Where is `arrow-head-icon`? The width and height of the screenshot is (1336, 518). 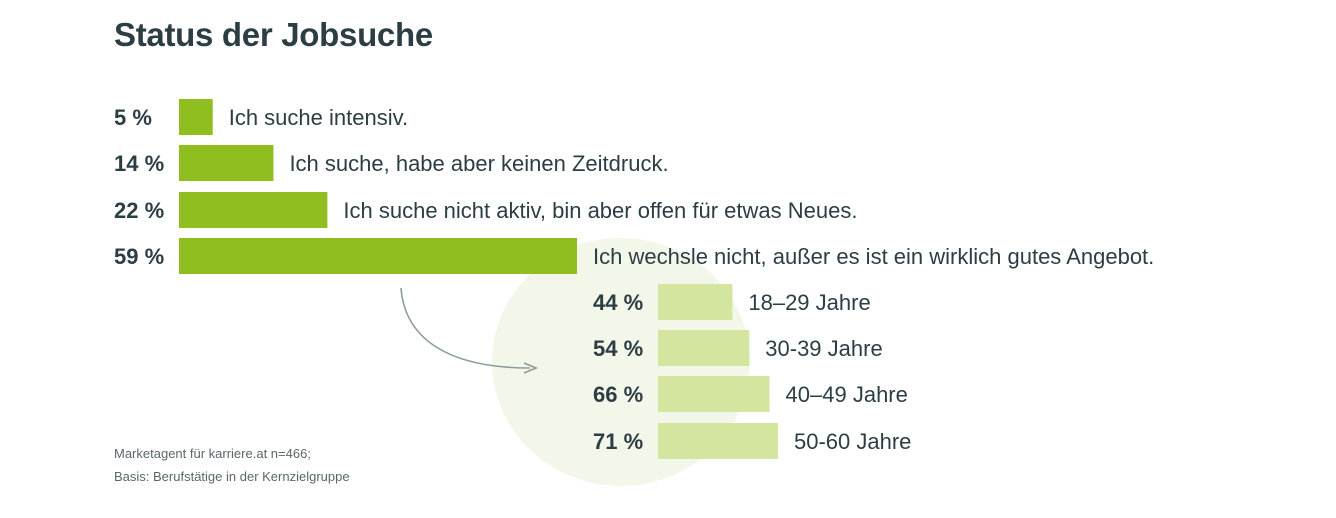
arrow-head-icon is located at coordinates (531, 368).